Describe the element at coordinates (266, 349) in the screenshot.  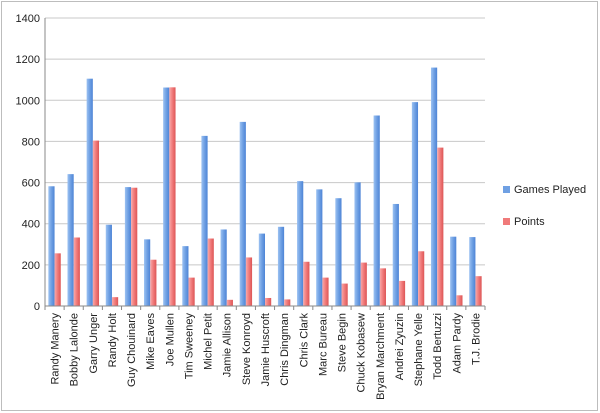
I see `x-category-label: Jamie Huscroft` at that location.